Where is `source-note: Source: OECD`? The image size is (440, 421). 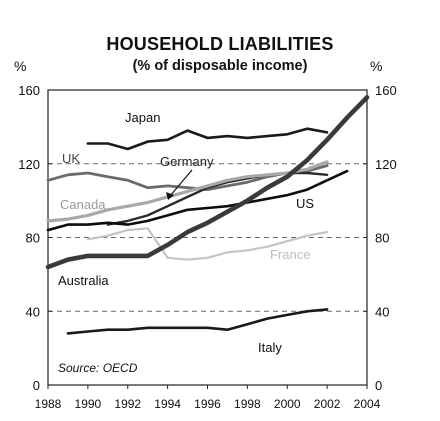 source-note: Source: OECD is located at coordinates (98, 368).